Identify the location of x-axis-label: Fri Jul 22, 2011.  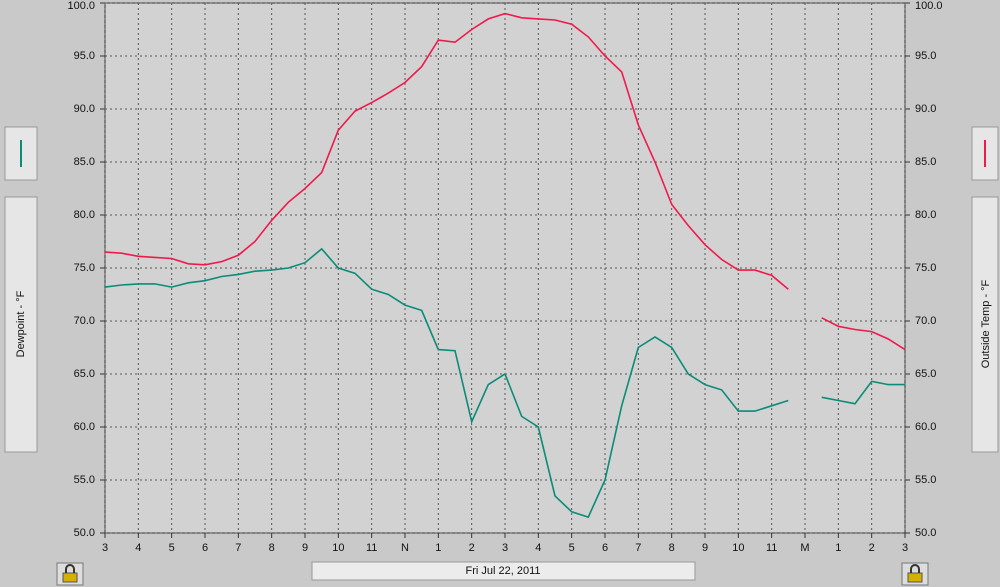
(502, 571).